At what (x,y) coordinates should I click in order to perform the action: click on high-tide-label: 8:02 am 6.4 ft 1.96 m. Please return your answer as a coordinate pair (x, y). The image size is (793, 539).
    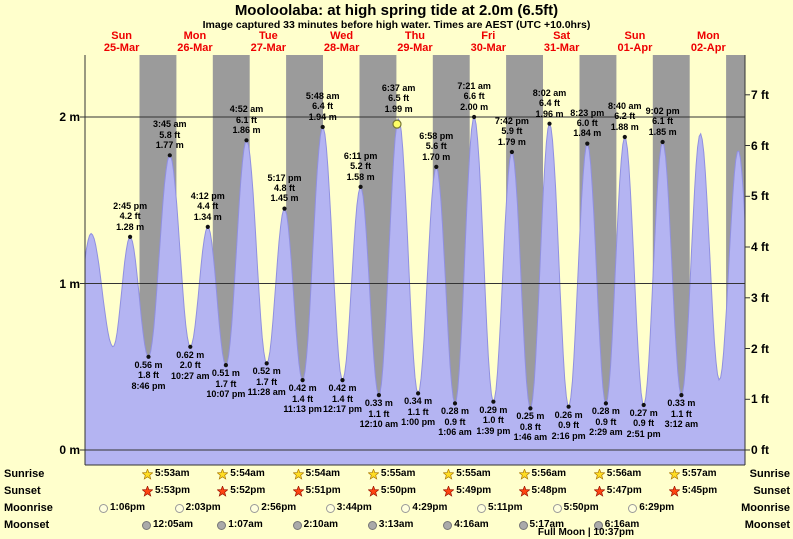
    Looking at the image, I should click on (549, 103).